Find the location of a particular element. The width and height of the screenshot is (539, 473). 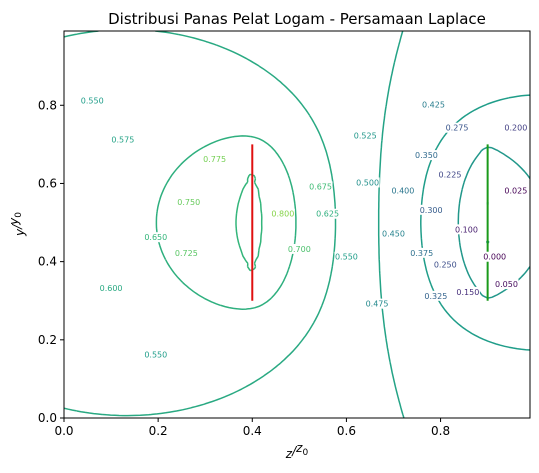

contour-label: 0.725 is located at coordinates (186, 252).